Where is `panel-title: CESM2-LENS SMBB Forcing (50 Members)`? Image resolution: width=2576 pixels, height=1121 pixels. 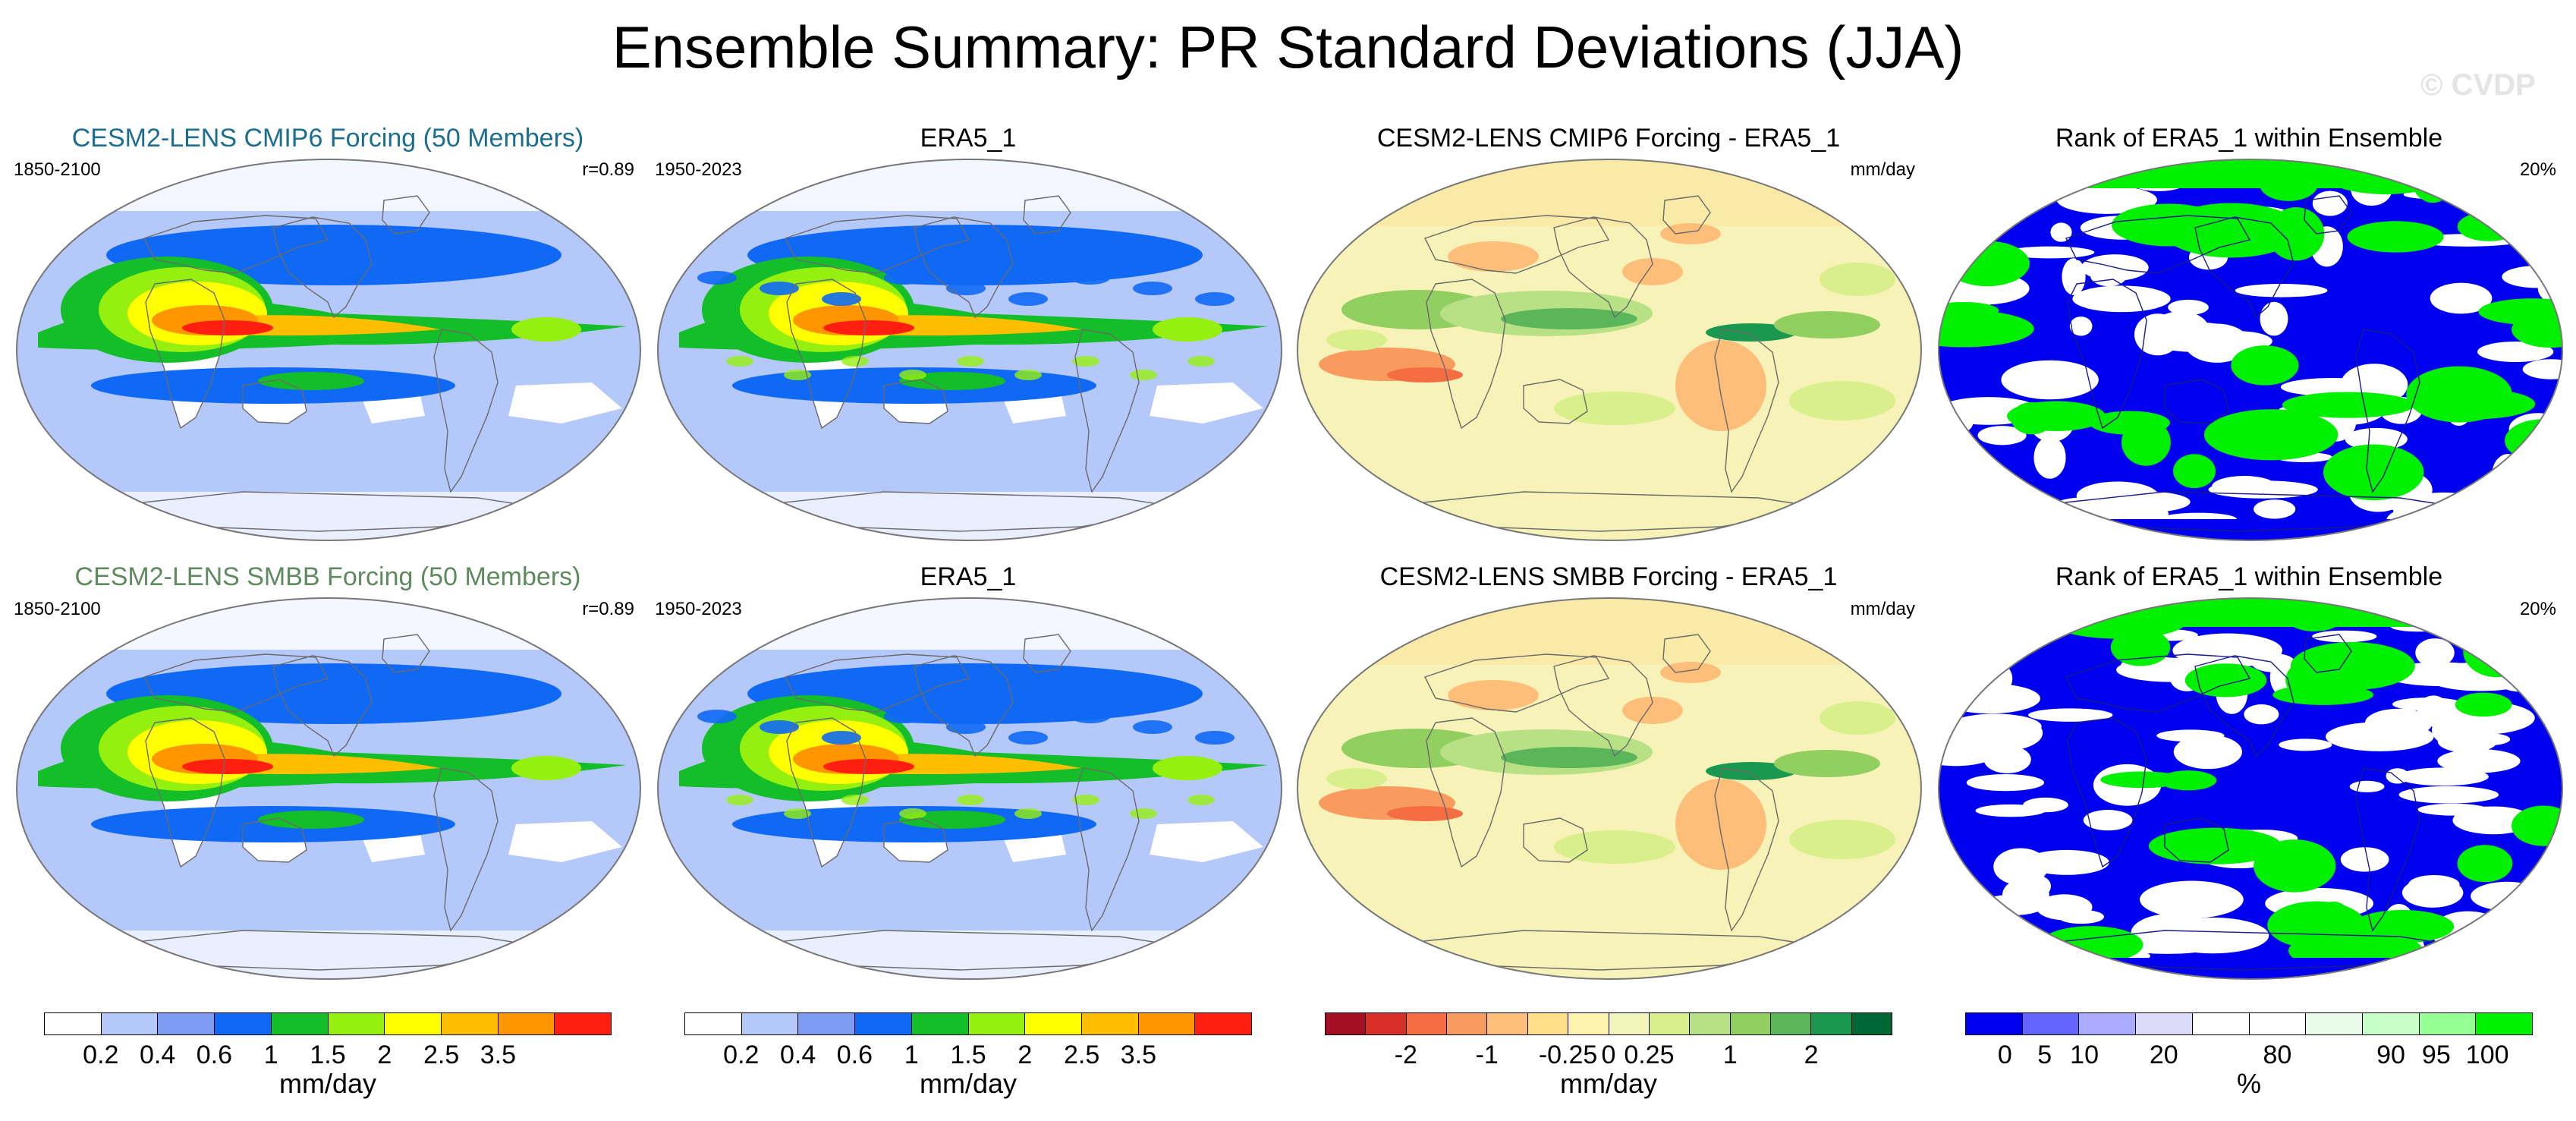
panel-title: CESM2-LENS SMBB Forcing (50 Members) is located at coordinates (327, 576).